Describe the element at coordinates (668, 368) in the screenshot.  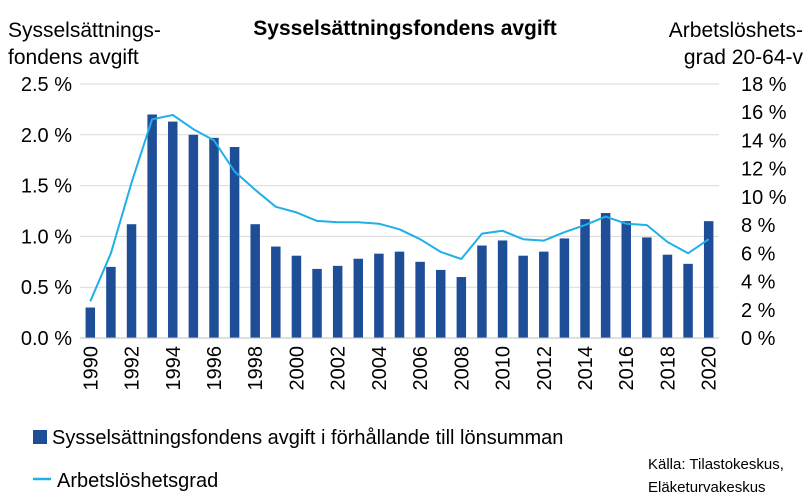
I see `x-tick-label: 2018` at that location.